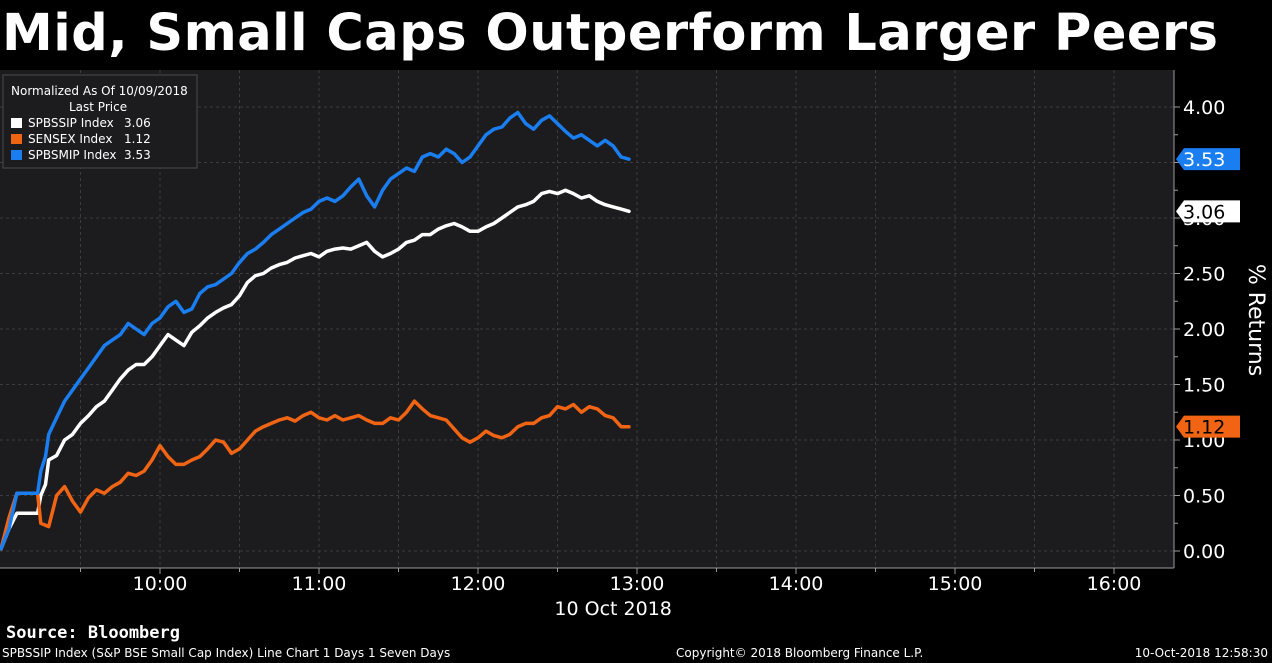  Describe the element at coordinates (98, 107) in the screenshot. I see `legend-subheader: Last Price` at that location.